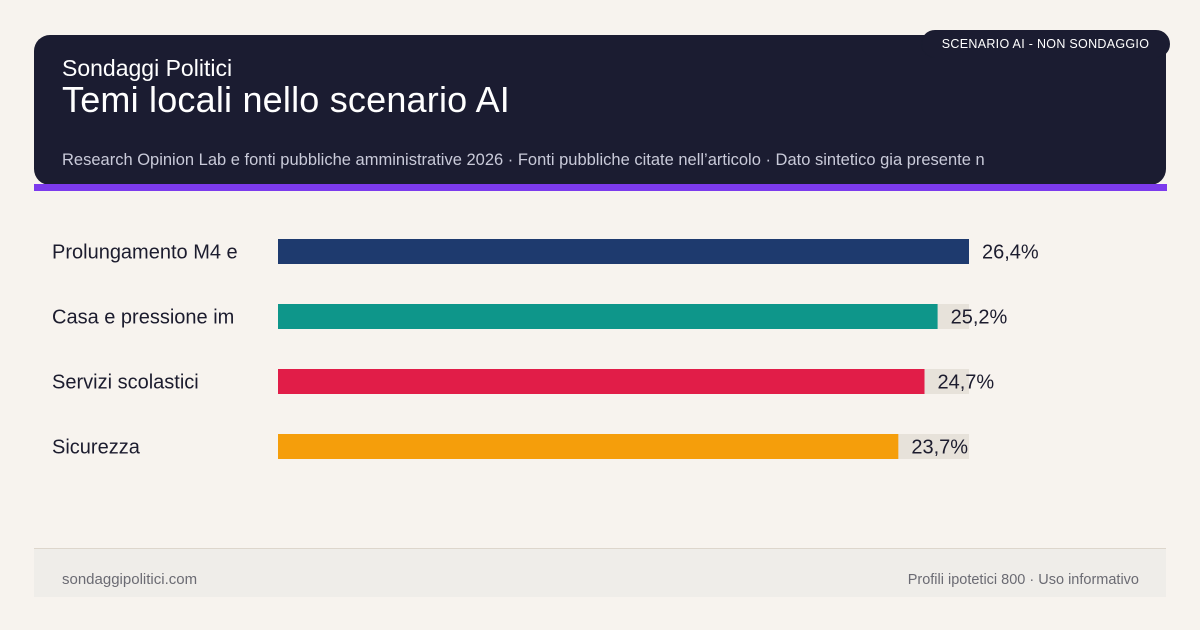 The height and width of the screenshot is (630, 1200). I want to click on value-label: 24,7%, so click(966, 383).